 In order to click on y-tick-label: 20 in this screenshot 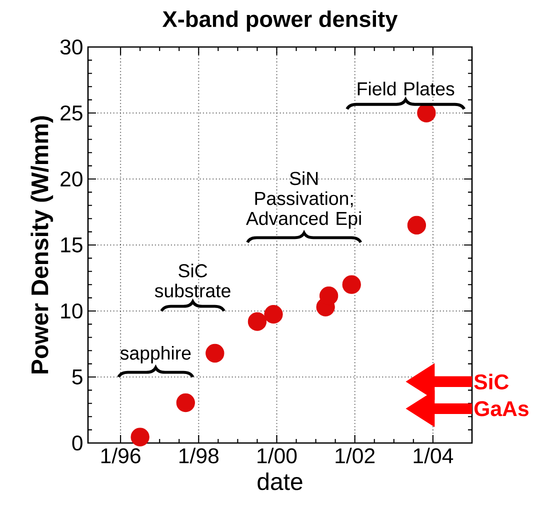, I will do `click(71, 179)`.